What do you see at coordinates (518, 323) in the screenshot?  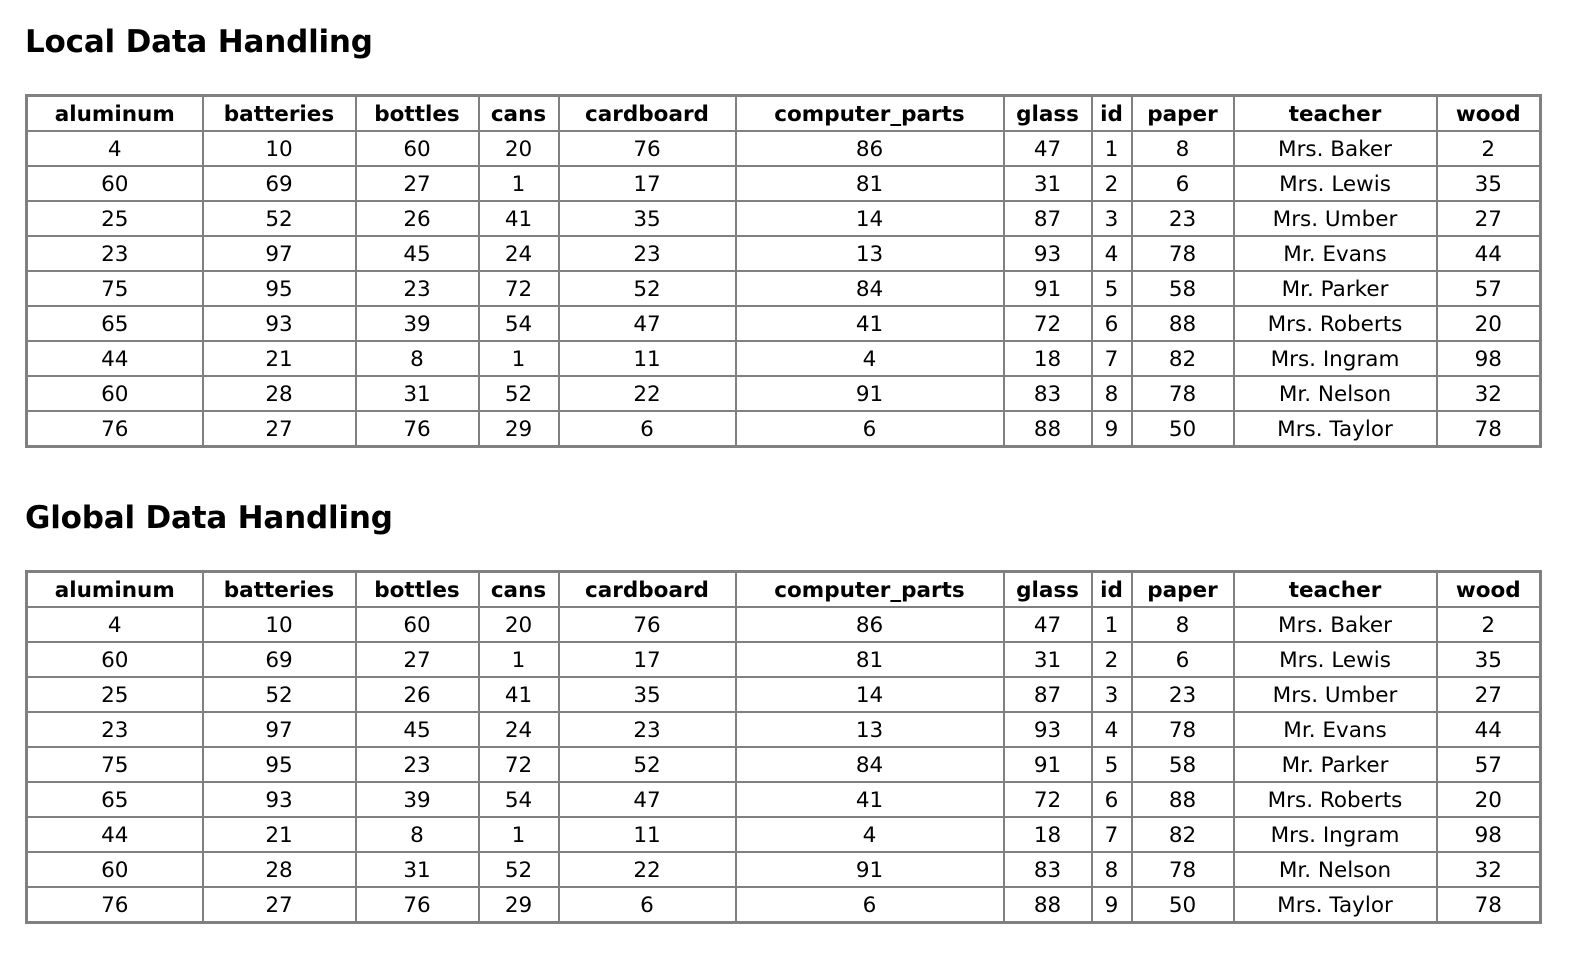 I see `cell-cans: 54` at bounding box center [518, 323].